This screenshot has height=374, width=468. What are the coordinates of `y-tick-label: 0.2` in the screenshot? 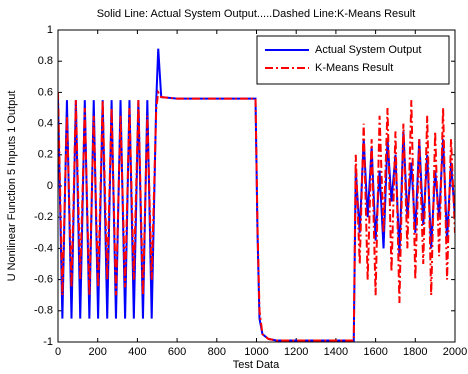 It's located at (45, 155).